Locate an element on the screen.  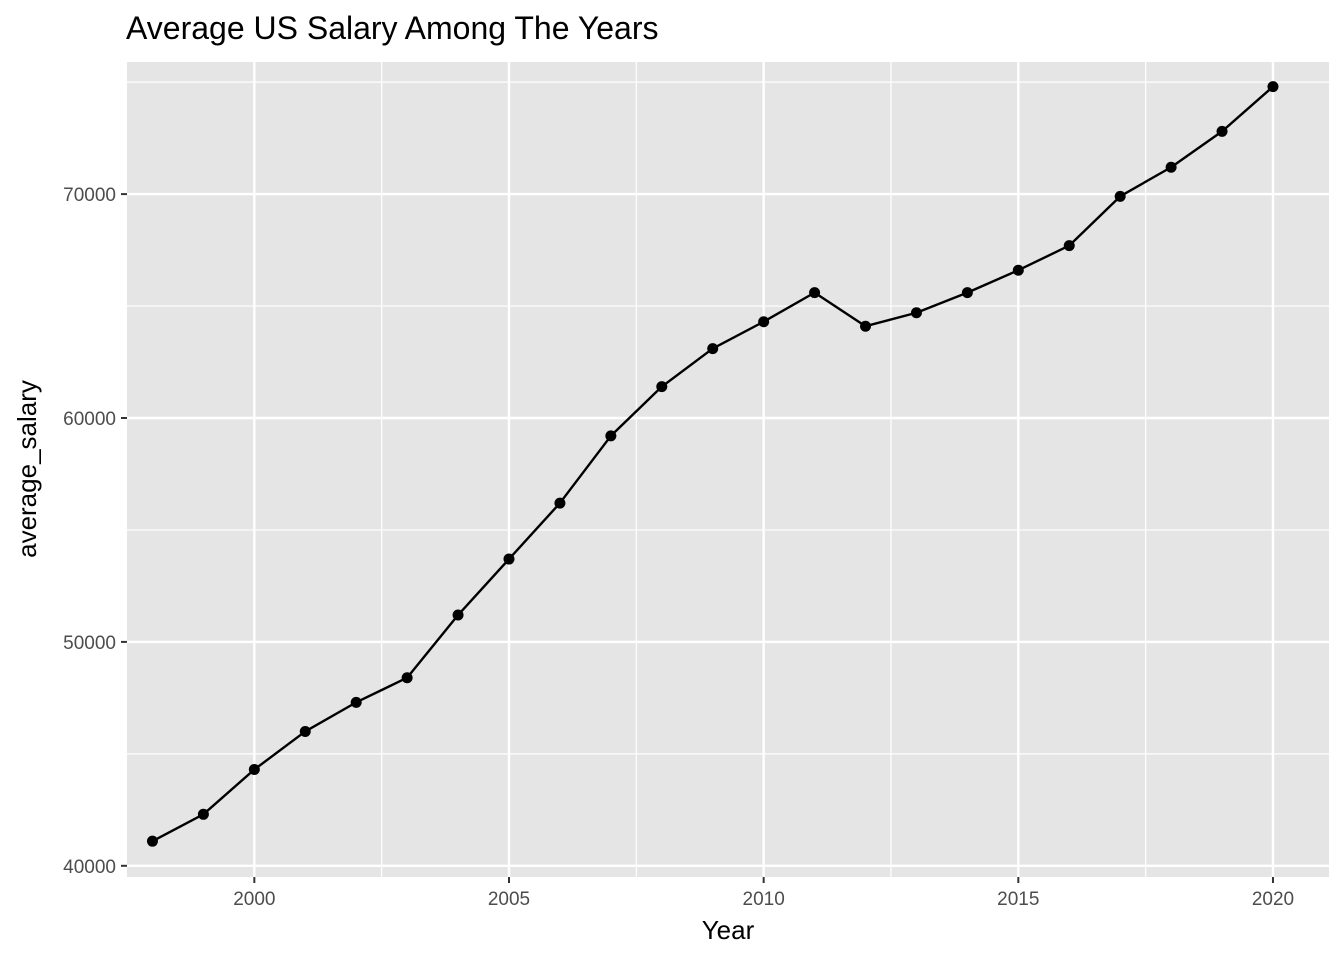
x-tick-label: 2005 is located at coordinates (509, 899).